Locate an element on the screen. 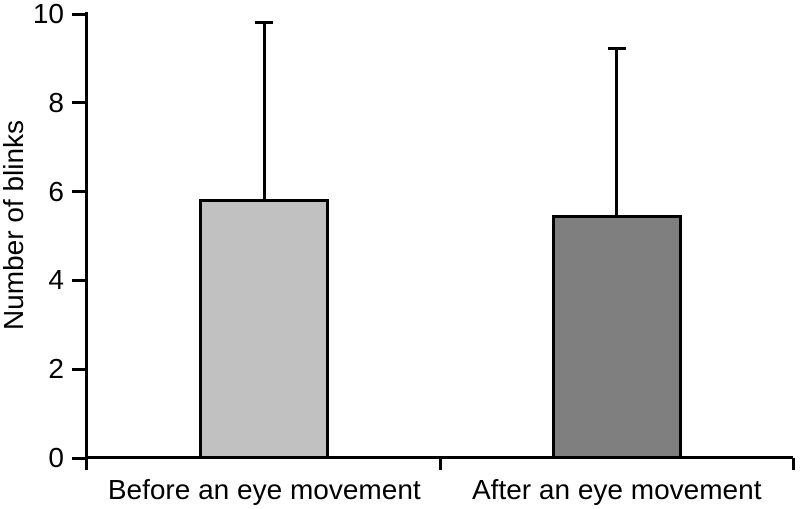 Image resolution: width=800 pixels, height=509 pixels. x-axis-line is located at coordinates (439, 457).